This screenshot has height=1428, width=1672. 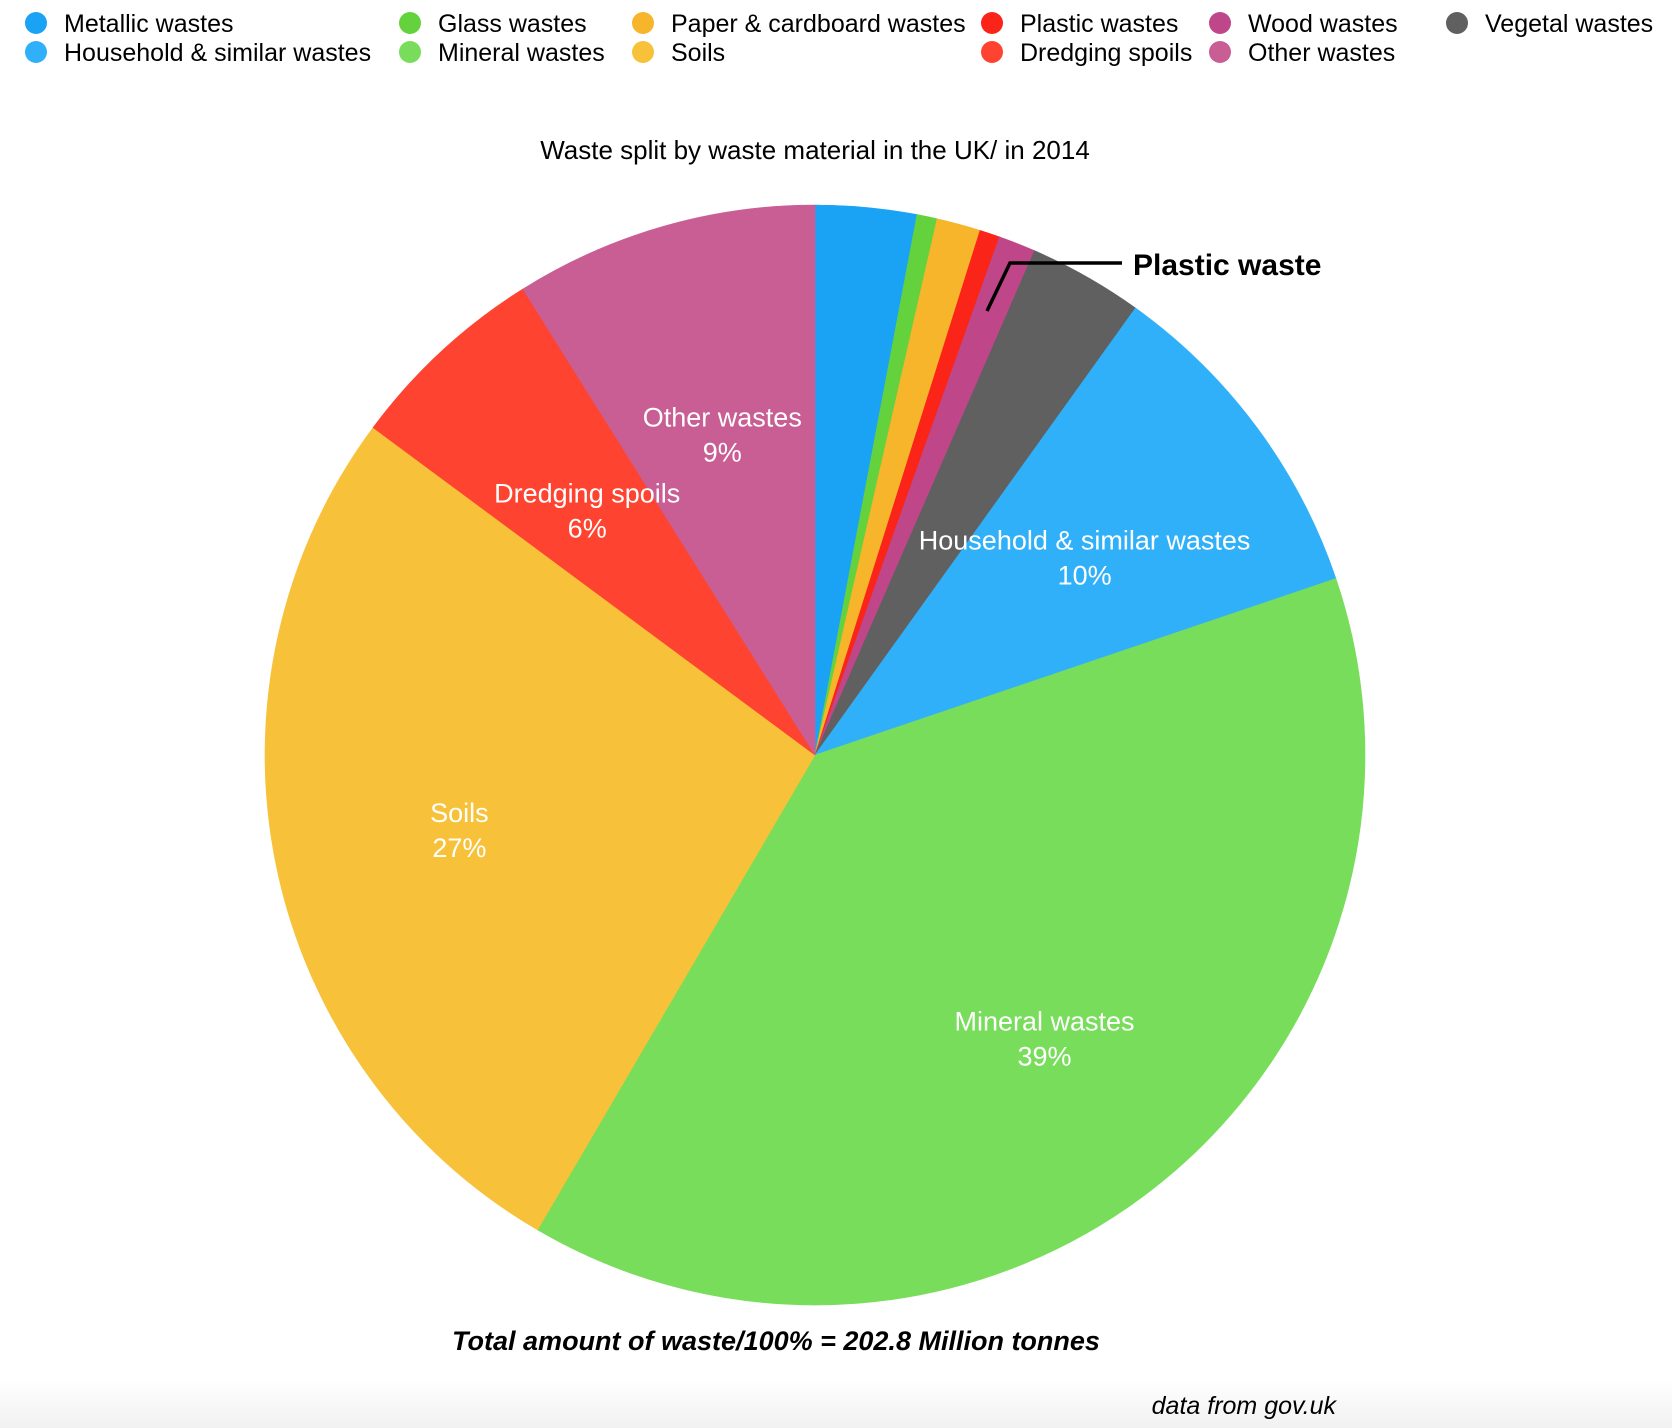 What do you see at coordinates (818, 24) in the screenshot?
I see `legend-label: Paper & cardboard wastes` at bounding box center [818, 24].